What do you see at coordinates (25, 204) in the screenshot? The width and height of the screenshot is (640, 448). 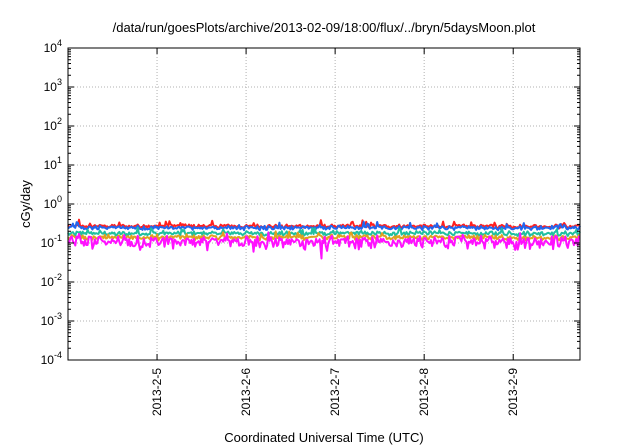 I see `y-axis-label: cGy/day` at bounding box center [25, 204].